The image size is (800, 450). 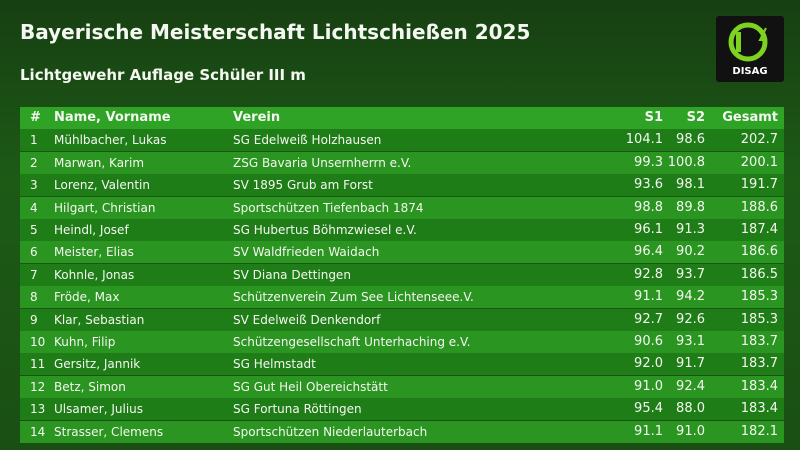 What do you see at coordinates (307, 319) in the screenshot?
I see `club: SV Edelweiß Denkendorf` at bounding box center [307, 319].